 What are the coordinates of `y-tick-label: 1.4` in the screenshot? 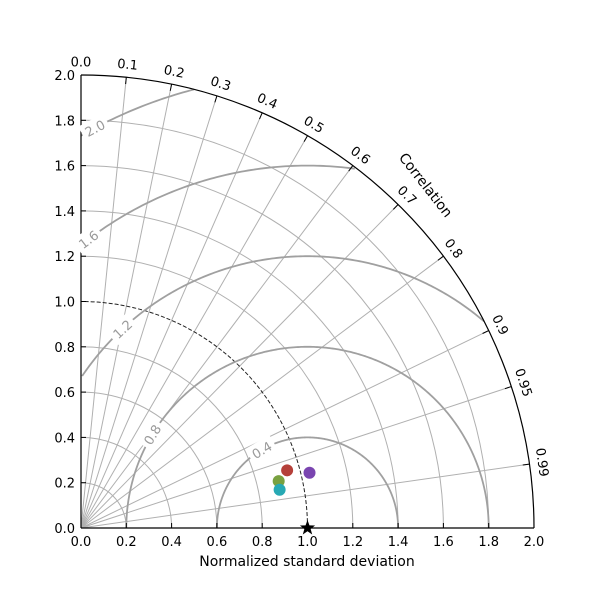 It's located at (64, 212).